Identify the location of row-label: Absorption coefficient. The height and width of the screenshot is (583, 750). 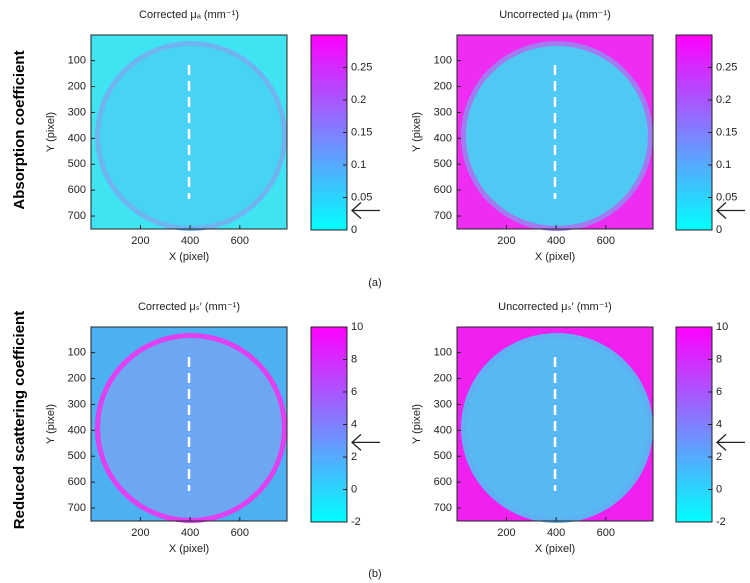
(19, 129).